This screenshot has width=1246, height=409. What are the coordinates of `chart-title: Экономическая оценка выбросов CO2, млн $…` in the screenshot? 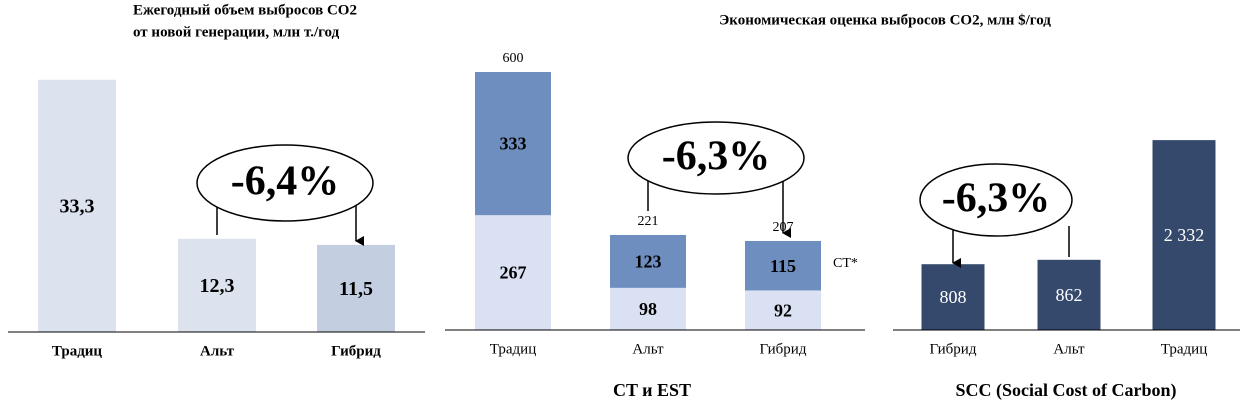 It's located at (885, 20).